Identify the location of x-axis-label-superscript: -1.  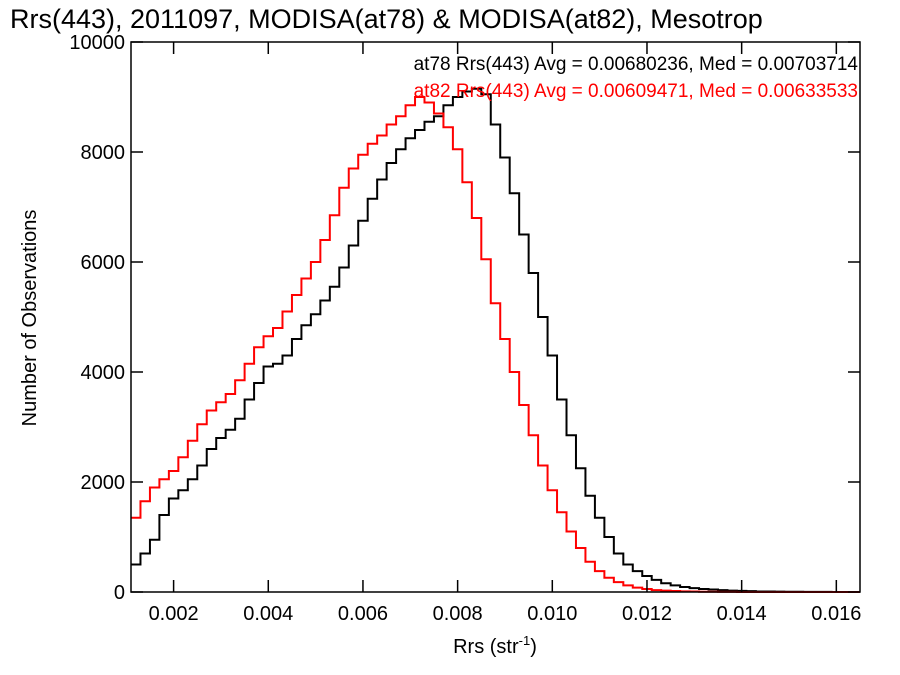
(525, 640).